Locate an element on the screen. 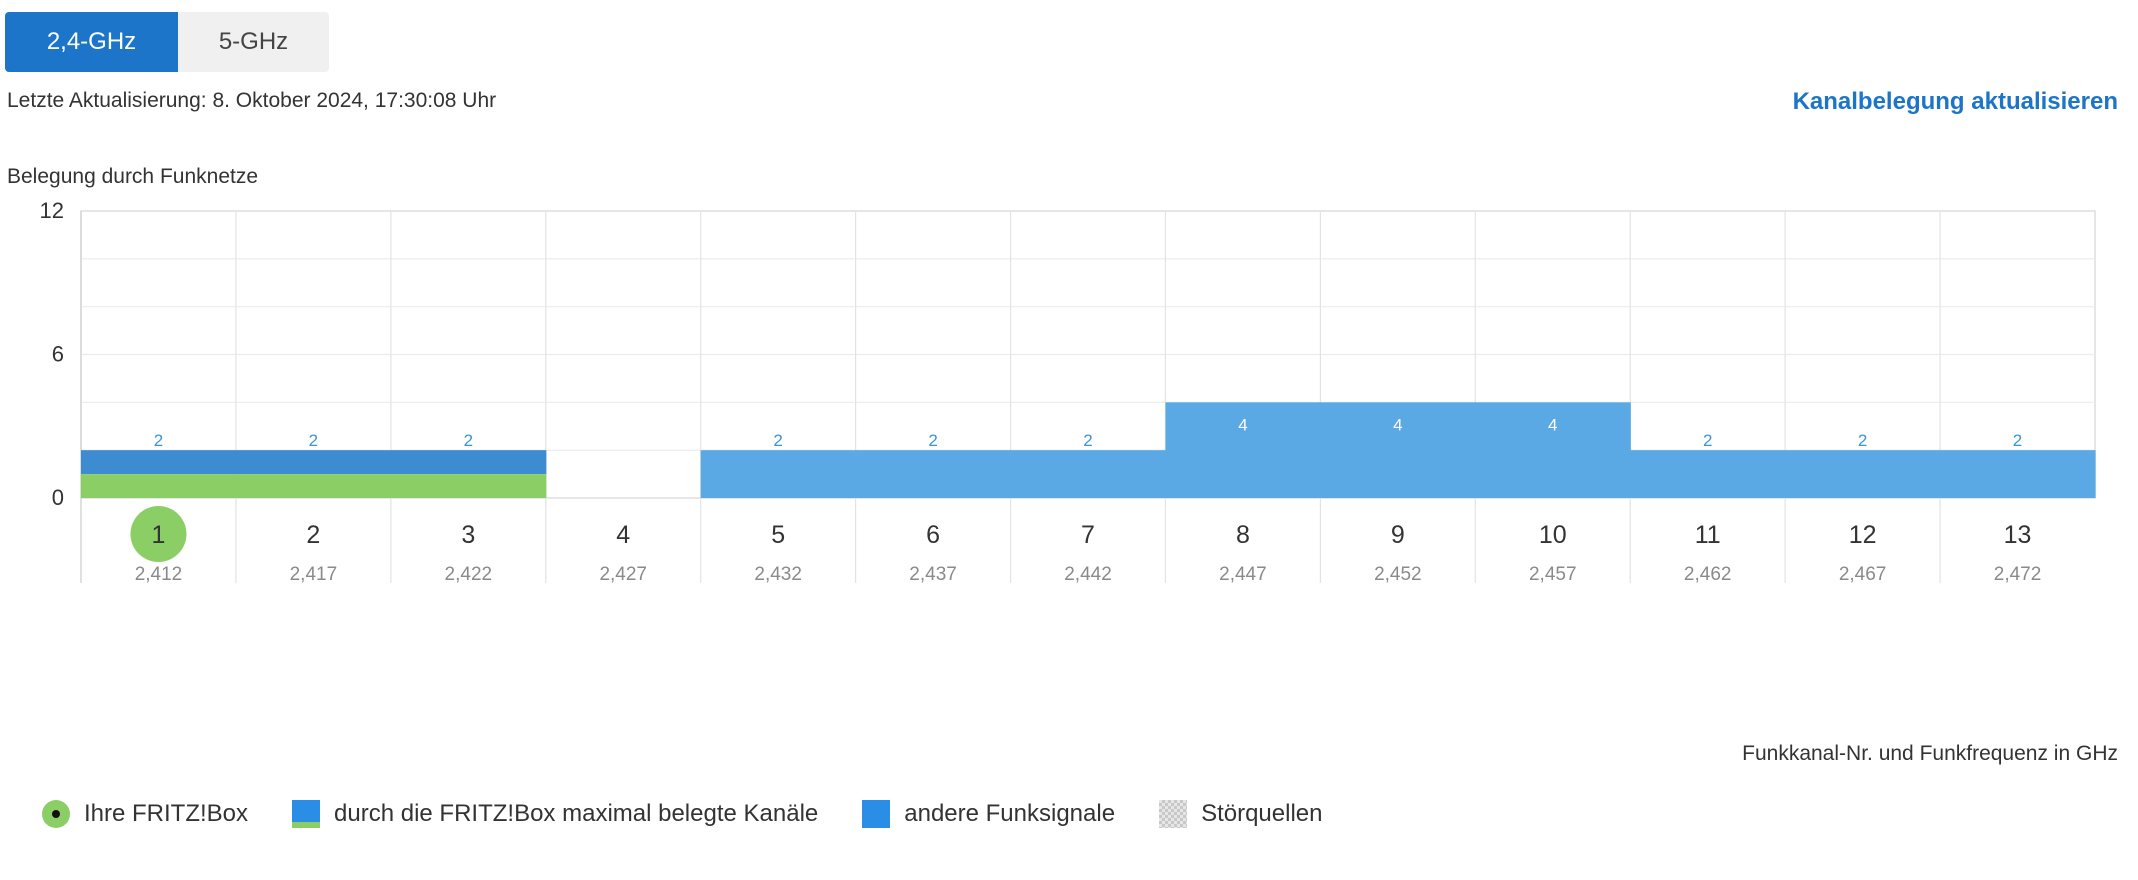 The height and width of the screenshot is (880, 2138). bar-other-ch11 is located at coordinates (1708, 474).